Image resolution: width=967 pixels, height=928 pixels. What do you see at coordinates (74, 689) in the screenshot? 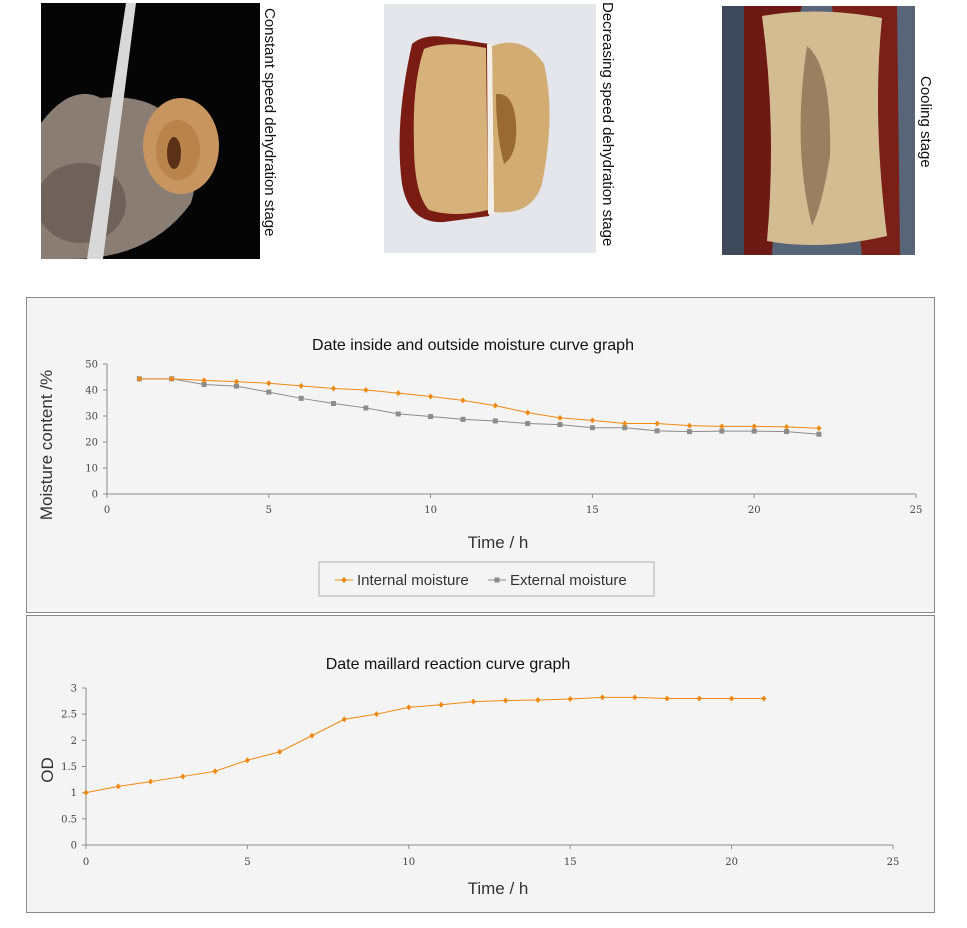
I see `y-tick-label: 3` at bounding box center [74, 689].